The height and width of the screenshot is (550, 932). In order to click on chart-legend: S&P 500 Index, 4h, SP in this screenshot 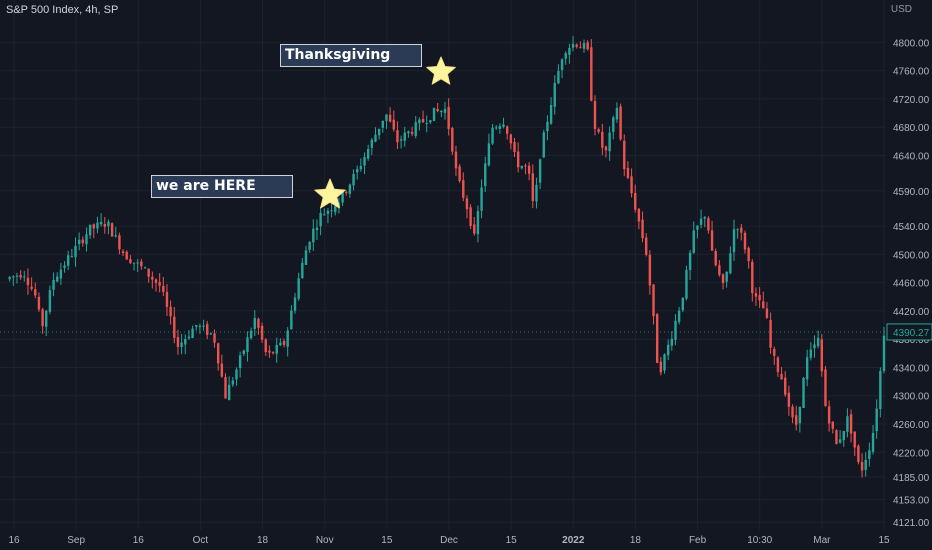, I will do `click(62, 10)`.